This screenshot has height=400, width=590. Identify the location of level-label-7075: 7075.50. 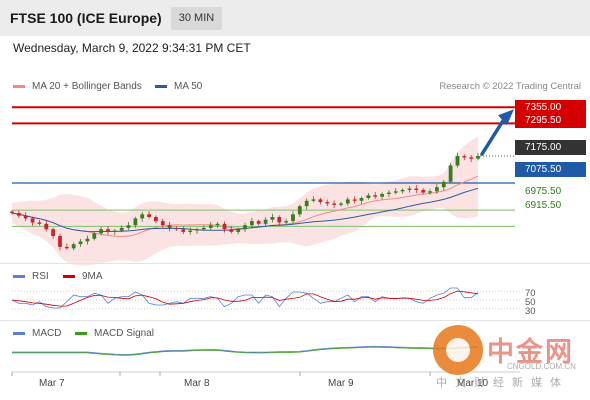
(550, 169).